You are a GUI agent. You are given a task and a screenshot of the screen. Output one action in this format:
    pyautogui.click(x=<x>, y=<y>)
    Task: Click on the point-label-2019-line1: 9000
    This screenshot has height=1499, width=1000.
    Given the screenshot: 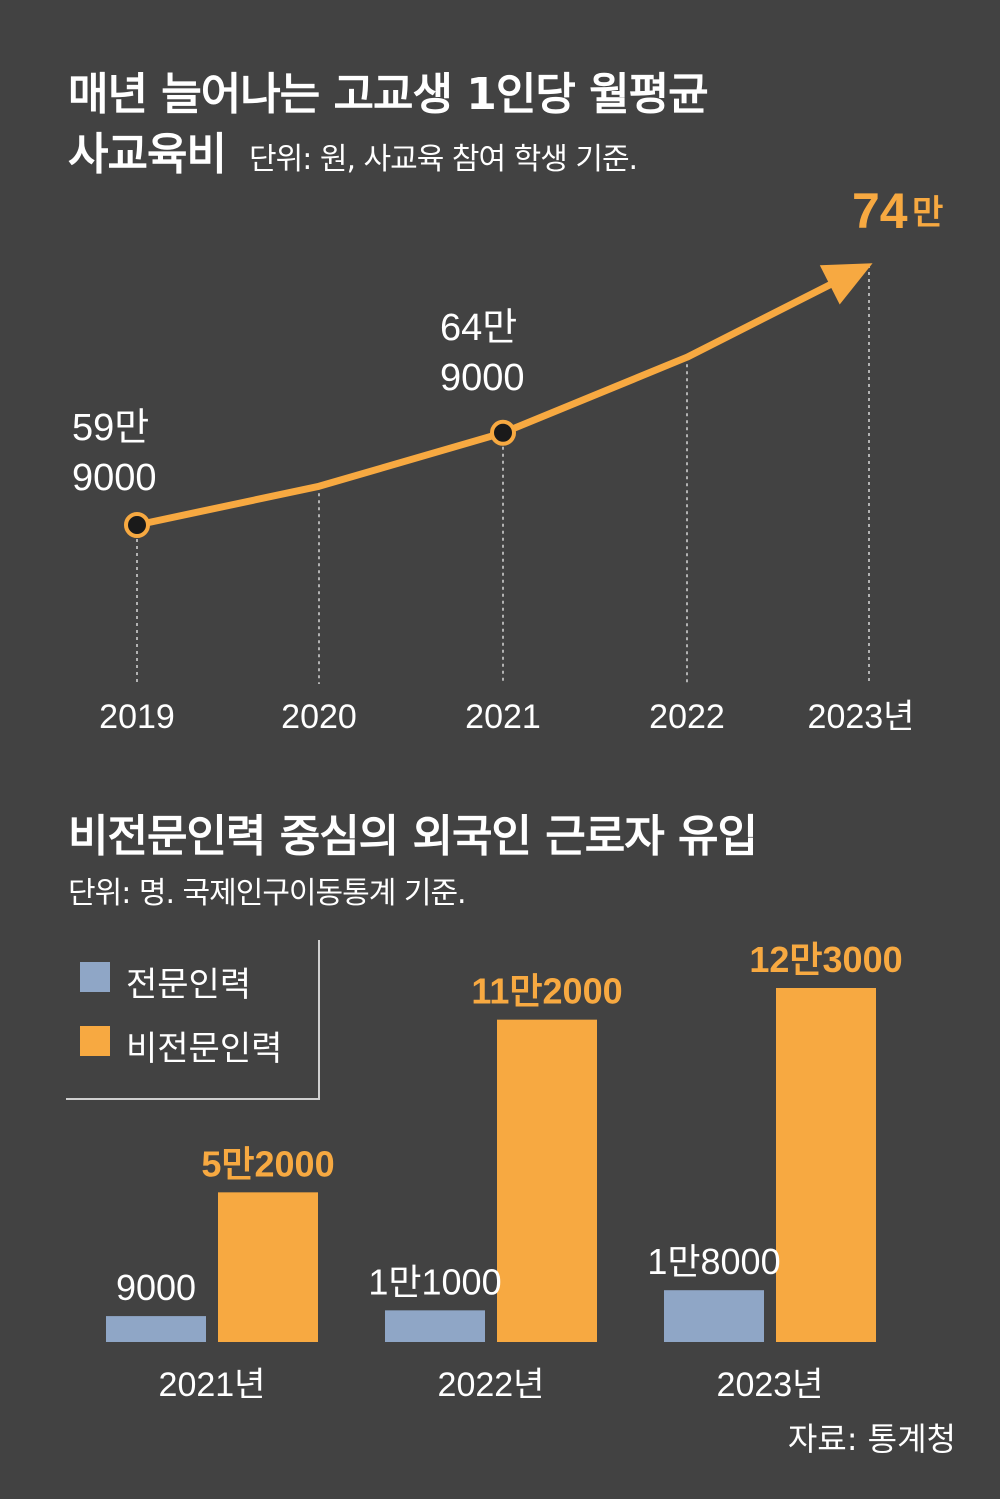 What is the action you would take?
    pyautogui.click(x=114, y=478)
    